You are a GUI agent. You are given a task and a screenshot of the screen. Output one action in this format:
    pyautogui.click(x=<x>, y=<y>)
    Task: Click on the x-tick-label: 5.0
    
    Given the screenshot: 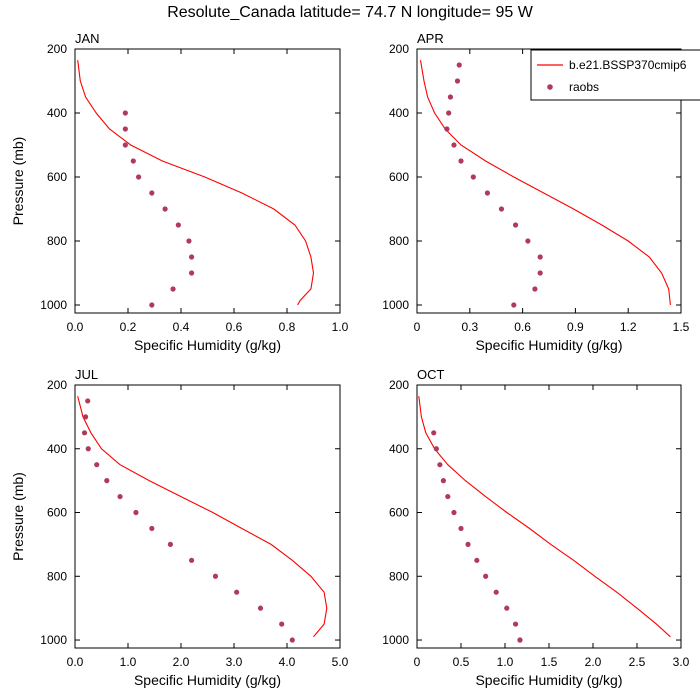 What is the action you would take?
    pyautogui.click(x=340, y=662)
    